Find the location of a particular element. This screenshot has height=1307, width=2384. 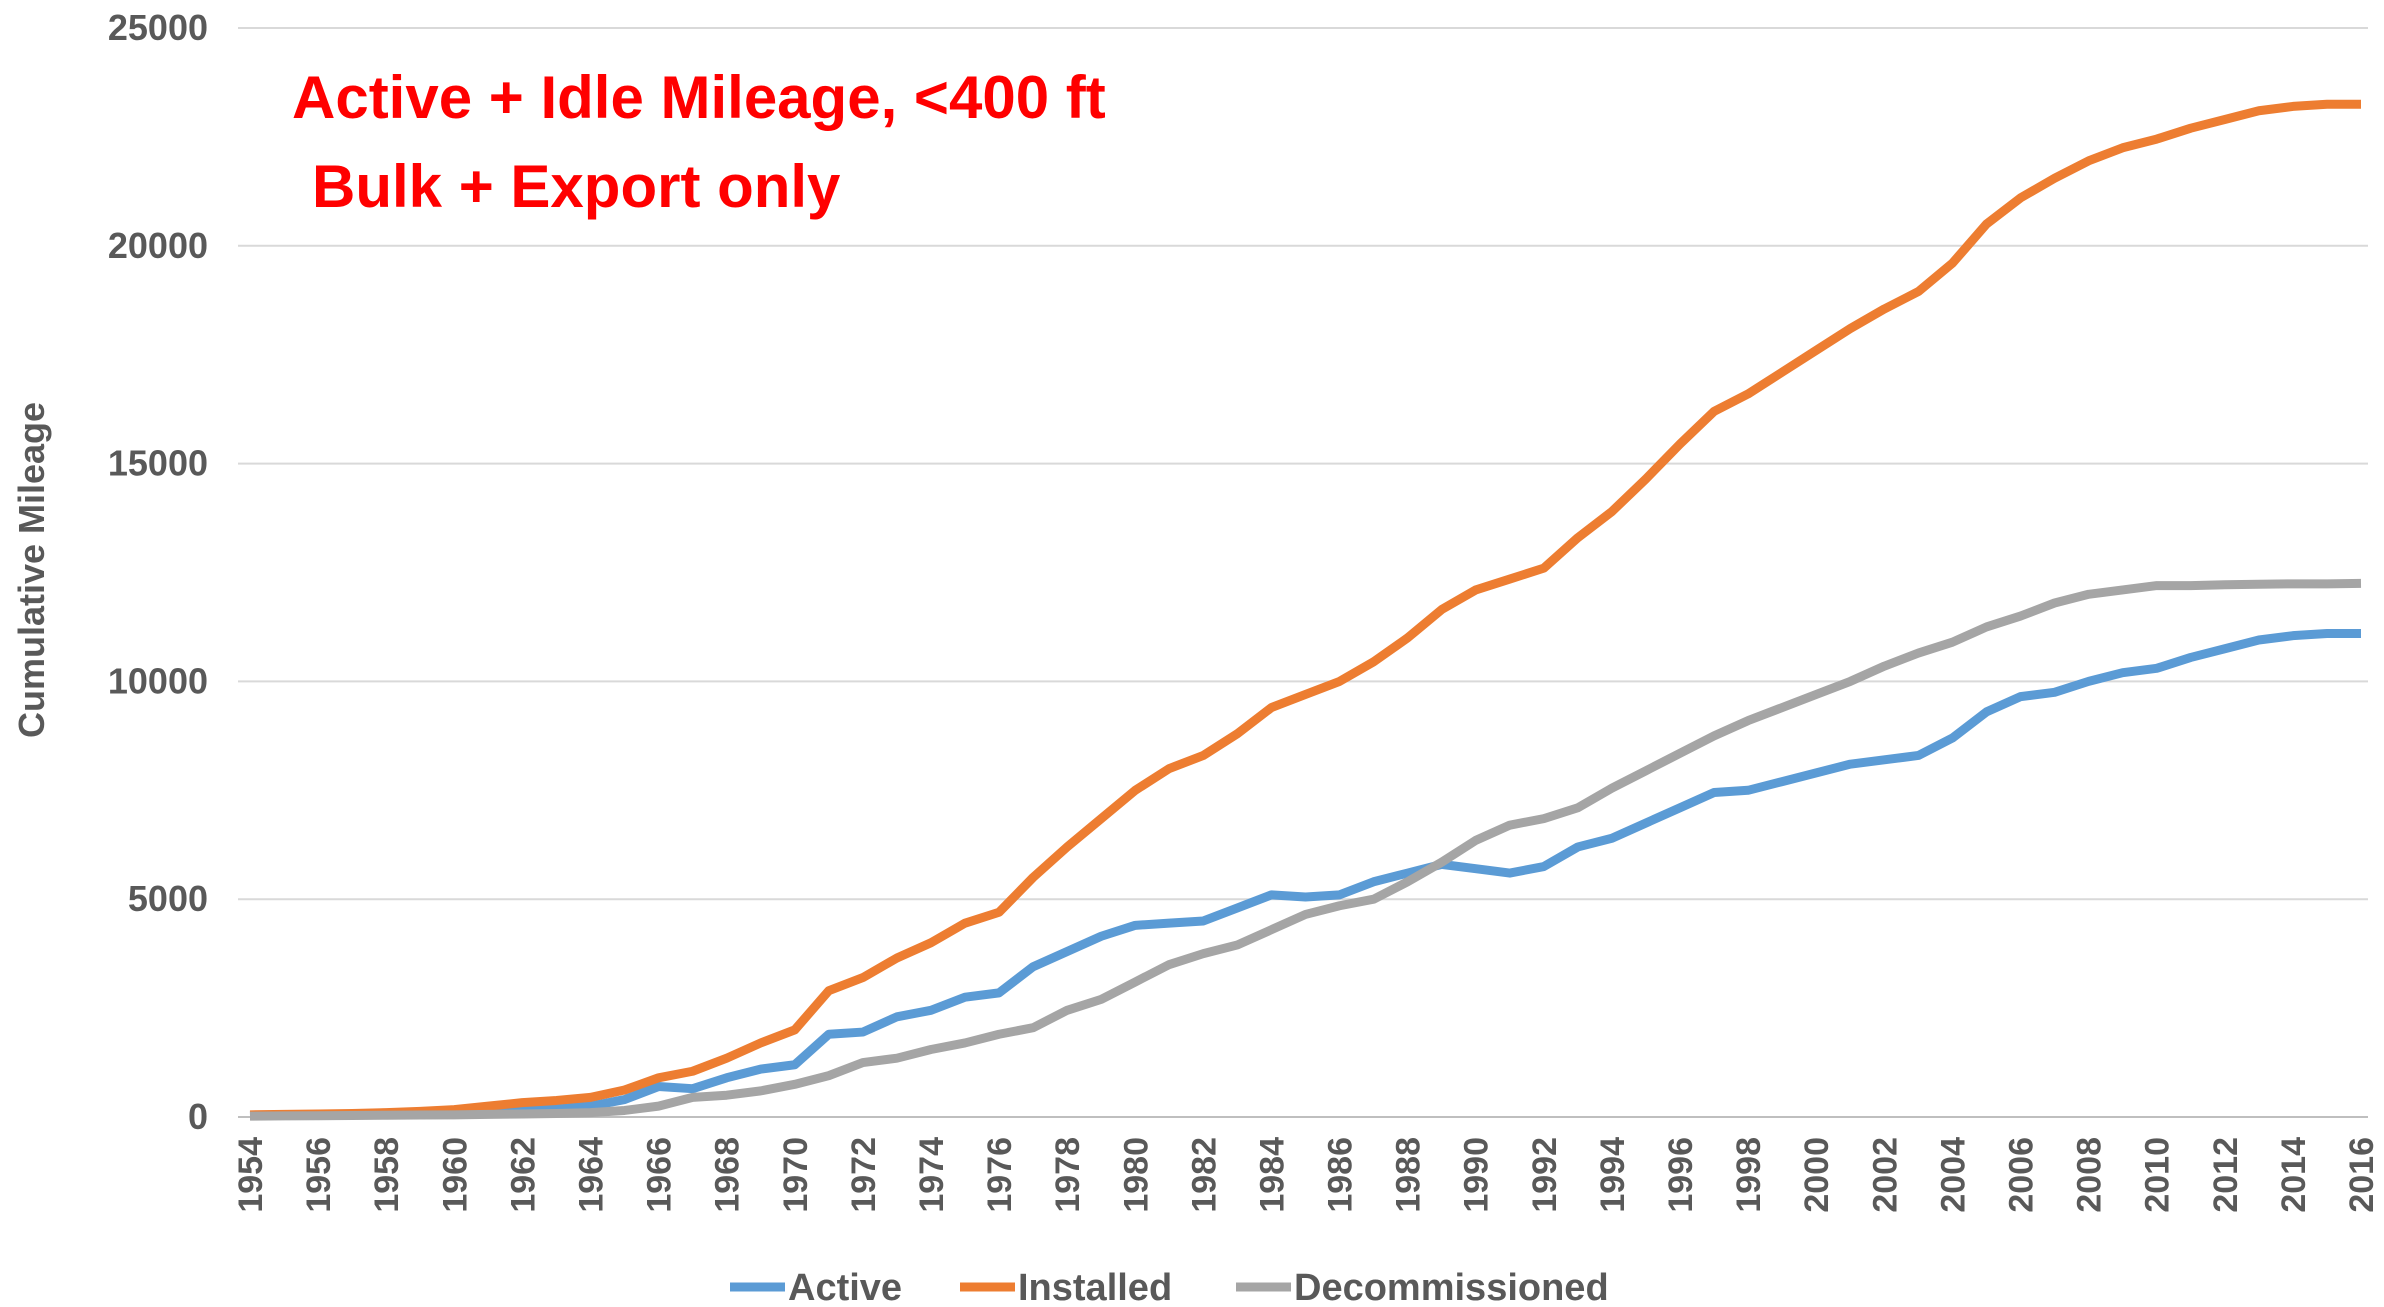

x-tick-label: 1996 is located at coordinates (1681, 1175).